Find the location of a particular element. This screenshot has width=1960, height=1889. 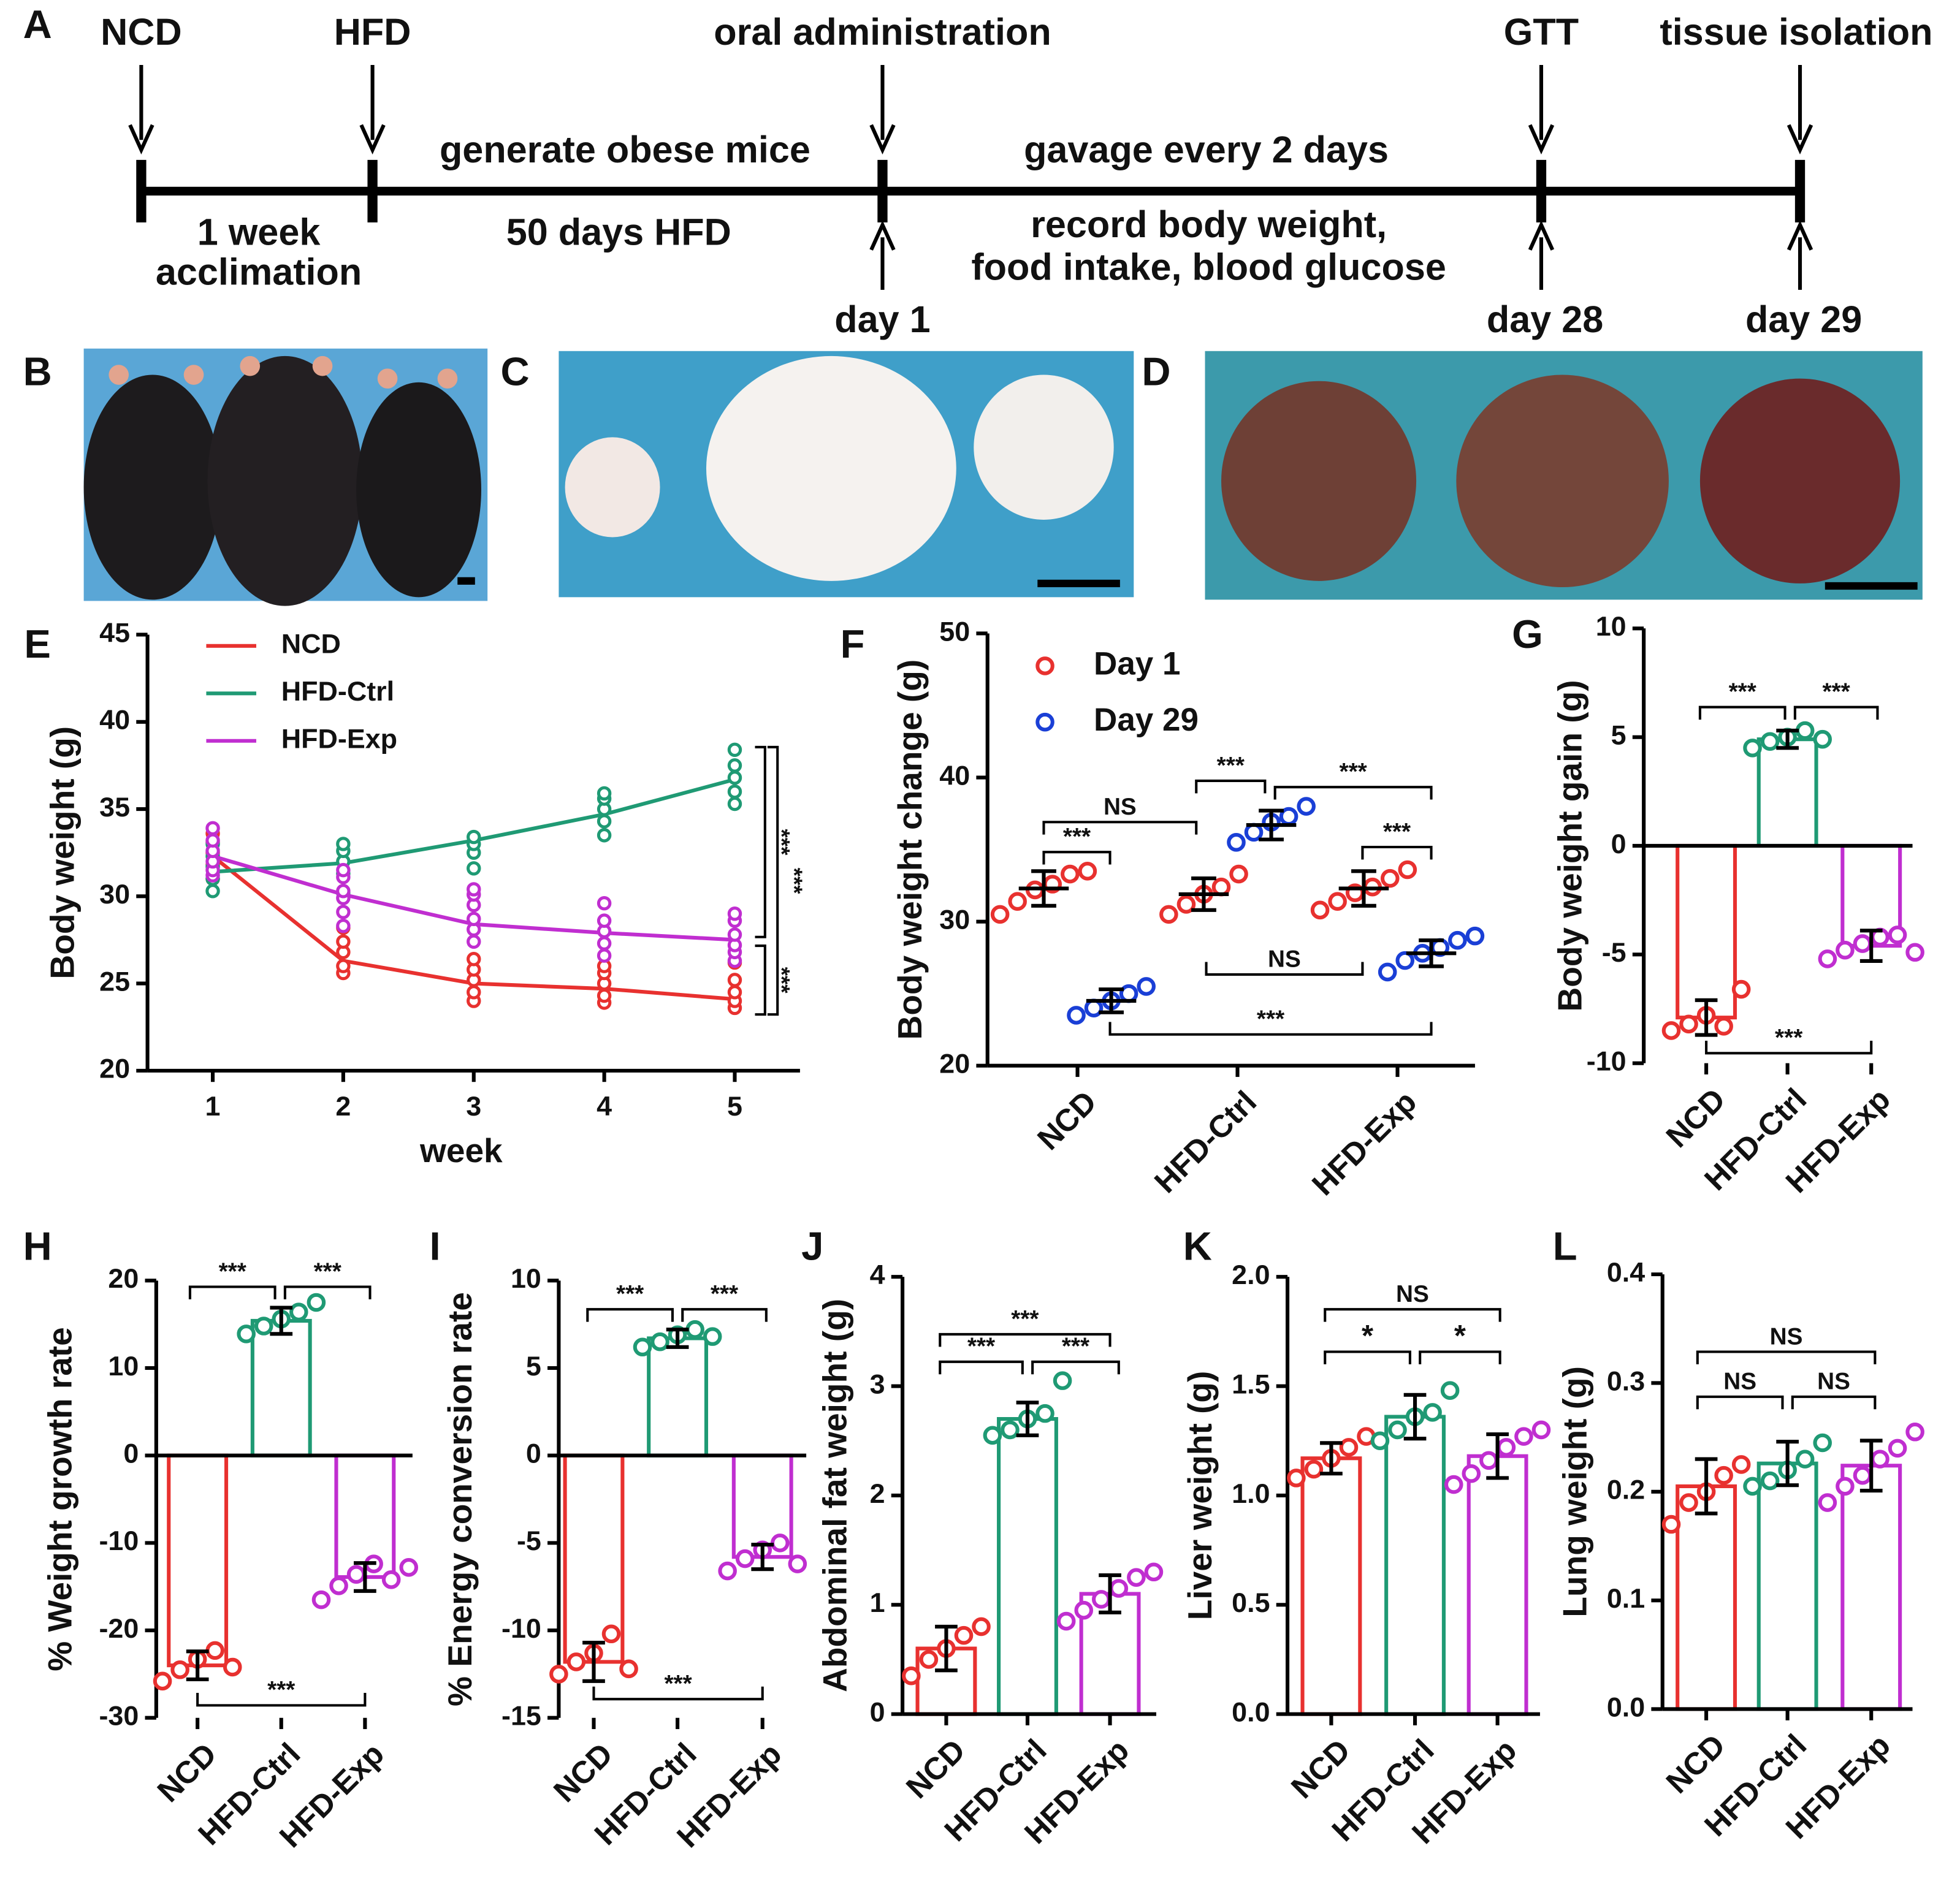

panel-label: A is located at coordinates (37, 24).